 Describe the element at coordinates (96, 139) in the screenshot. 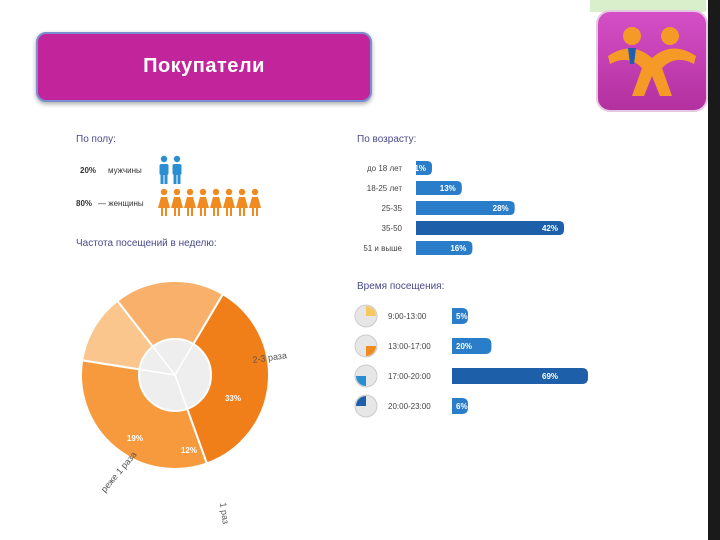

I see `gender-heading: По полу:` at that location.